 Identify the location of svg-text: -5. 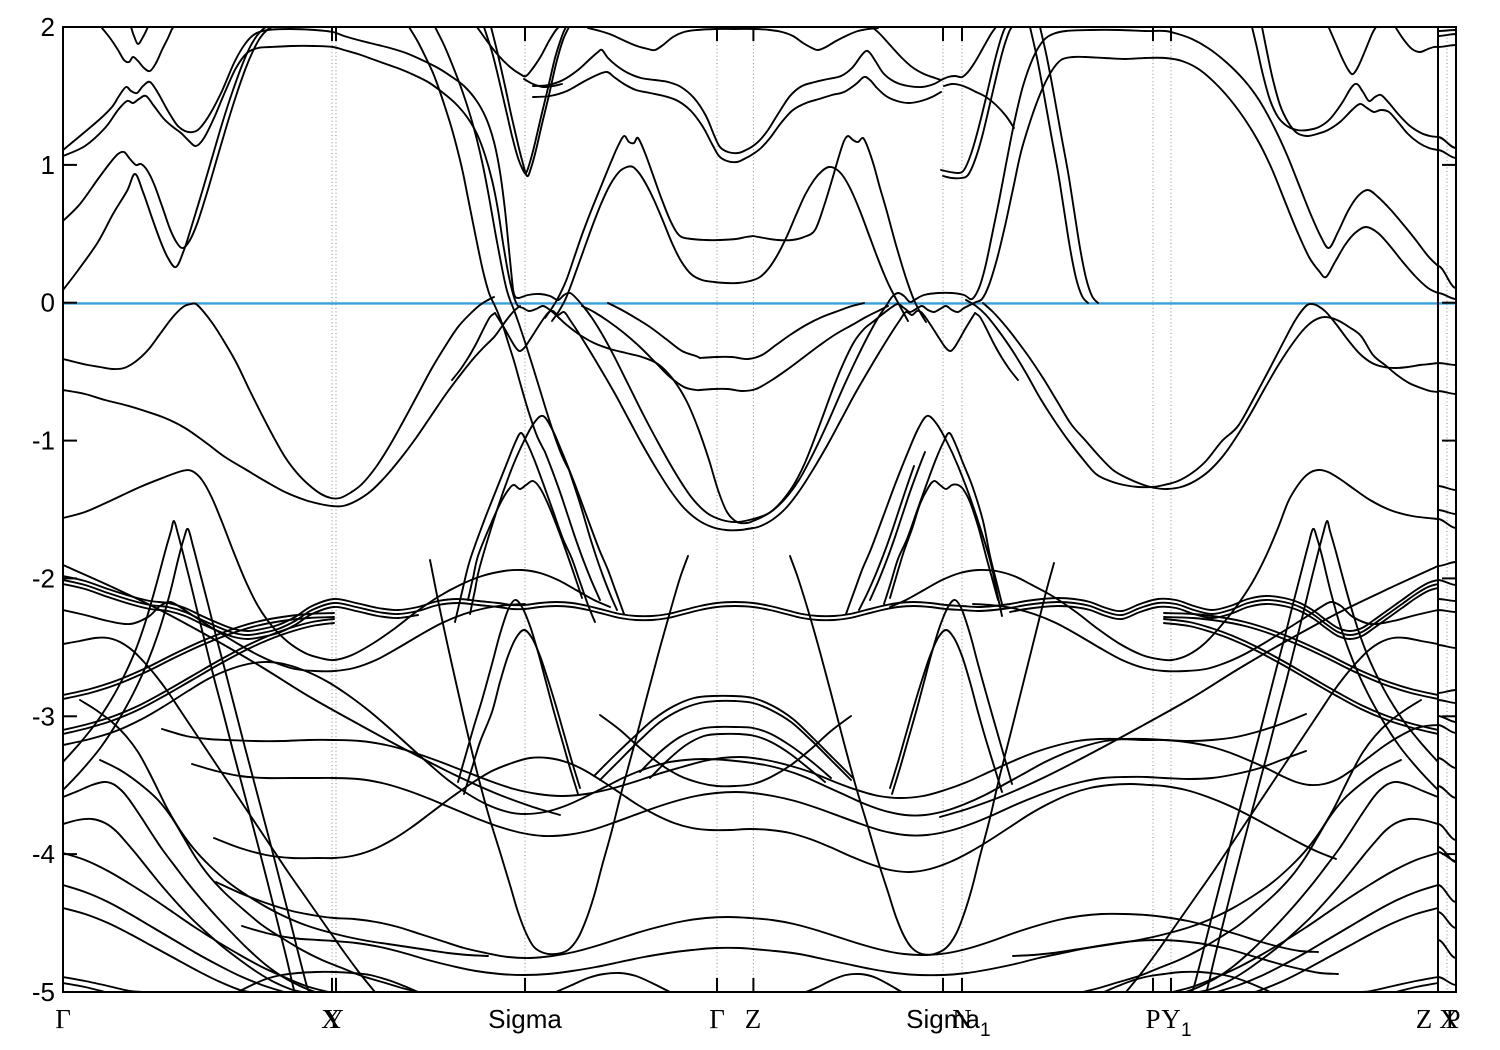
(43, 992).